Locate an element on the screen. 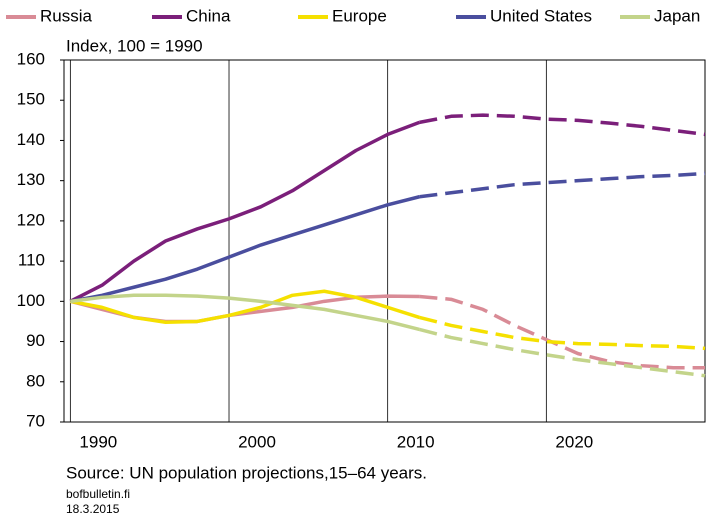  x-tick-label: 2000 is located at coordinates (257, 441).